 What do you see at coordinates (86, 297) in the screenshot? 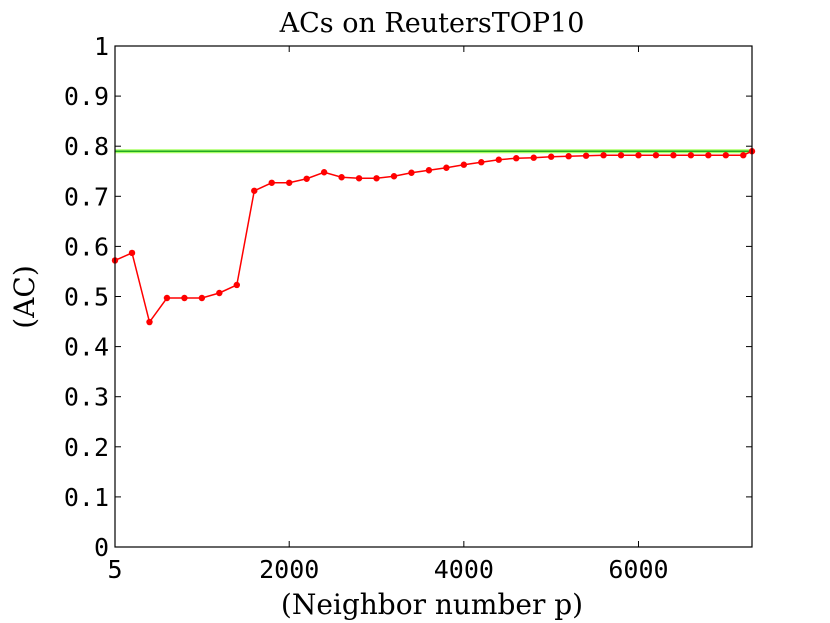
I see `y-tick-label: 0.5` at bounding box center [86, 297].